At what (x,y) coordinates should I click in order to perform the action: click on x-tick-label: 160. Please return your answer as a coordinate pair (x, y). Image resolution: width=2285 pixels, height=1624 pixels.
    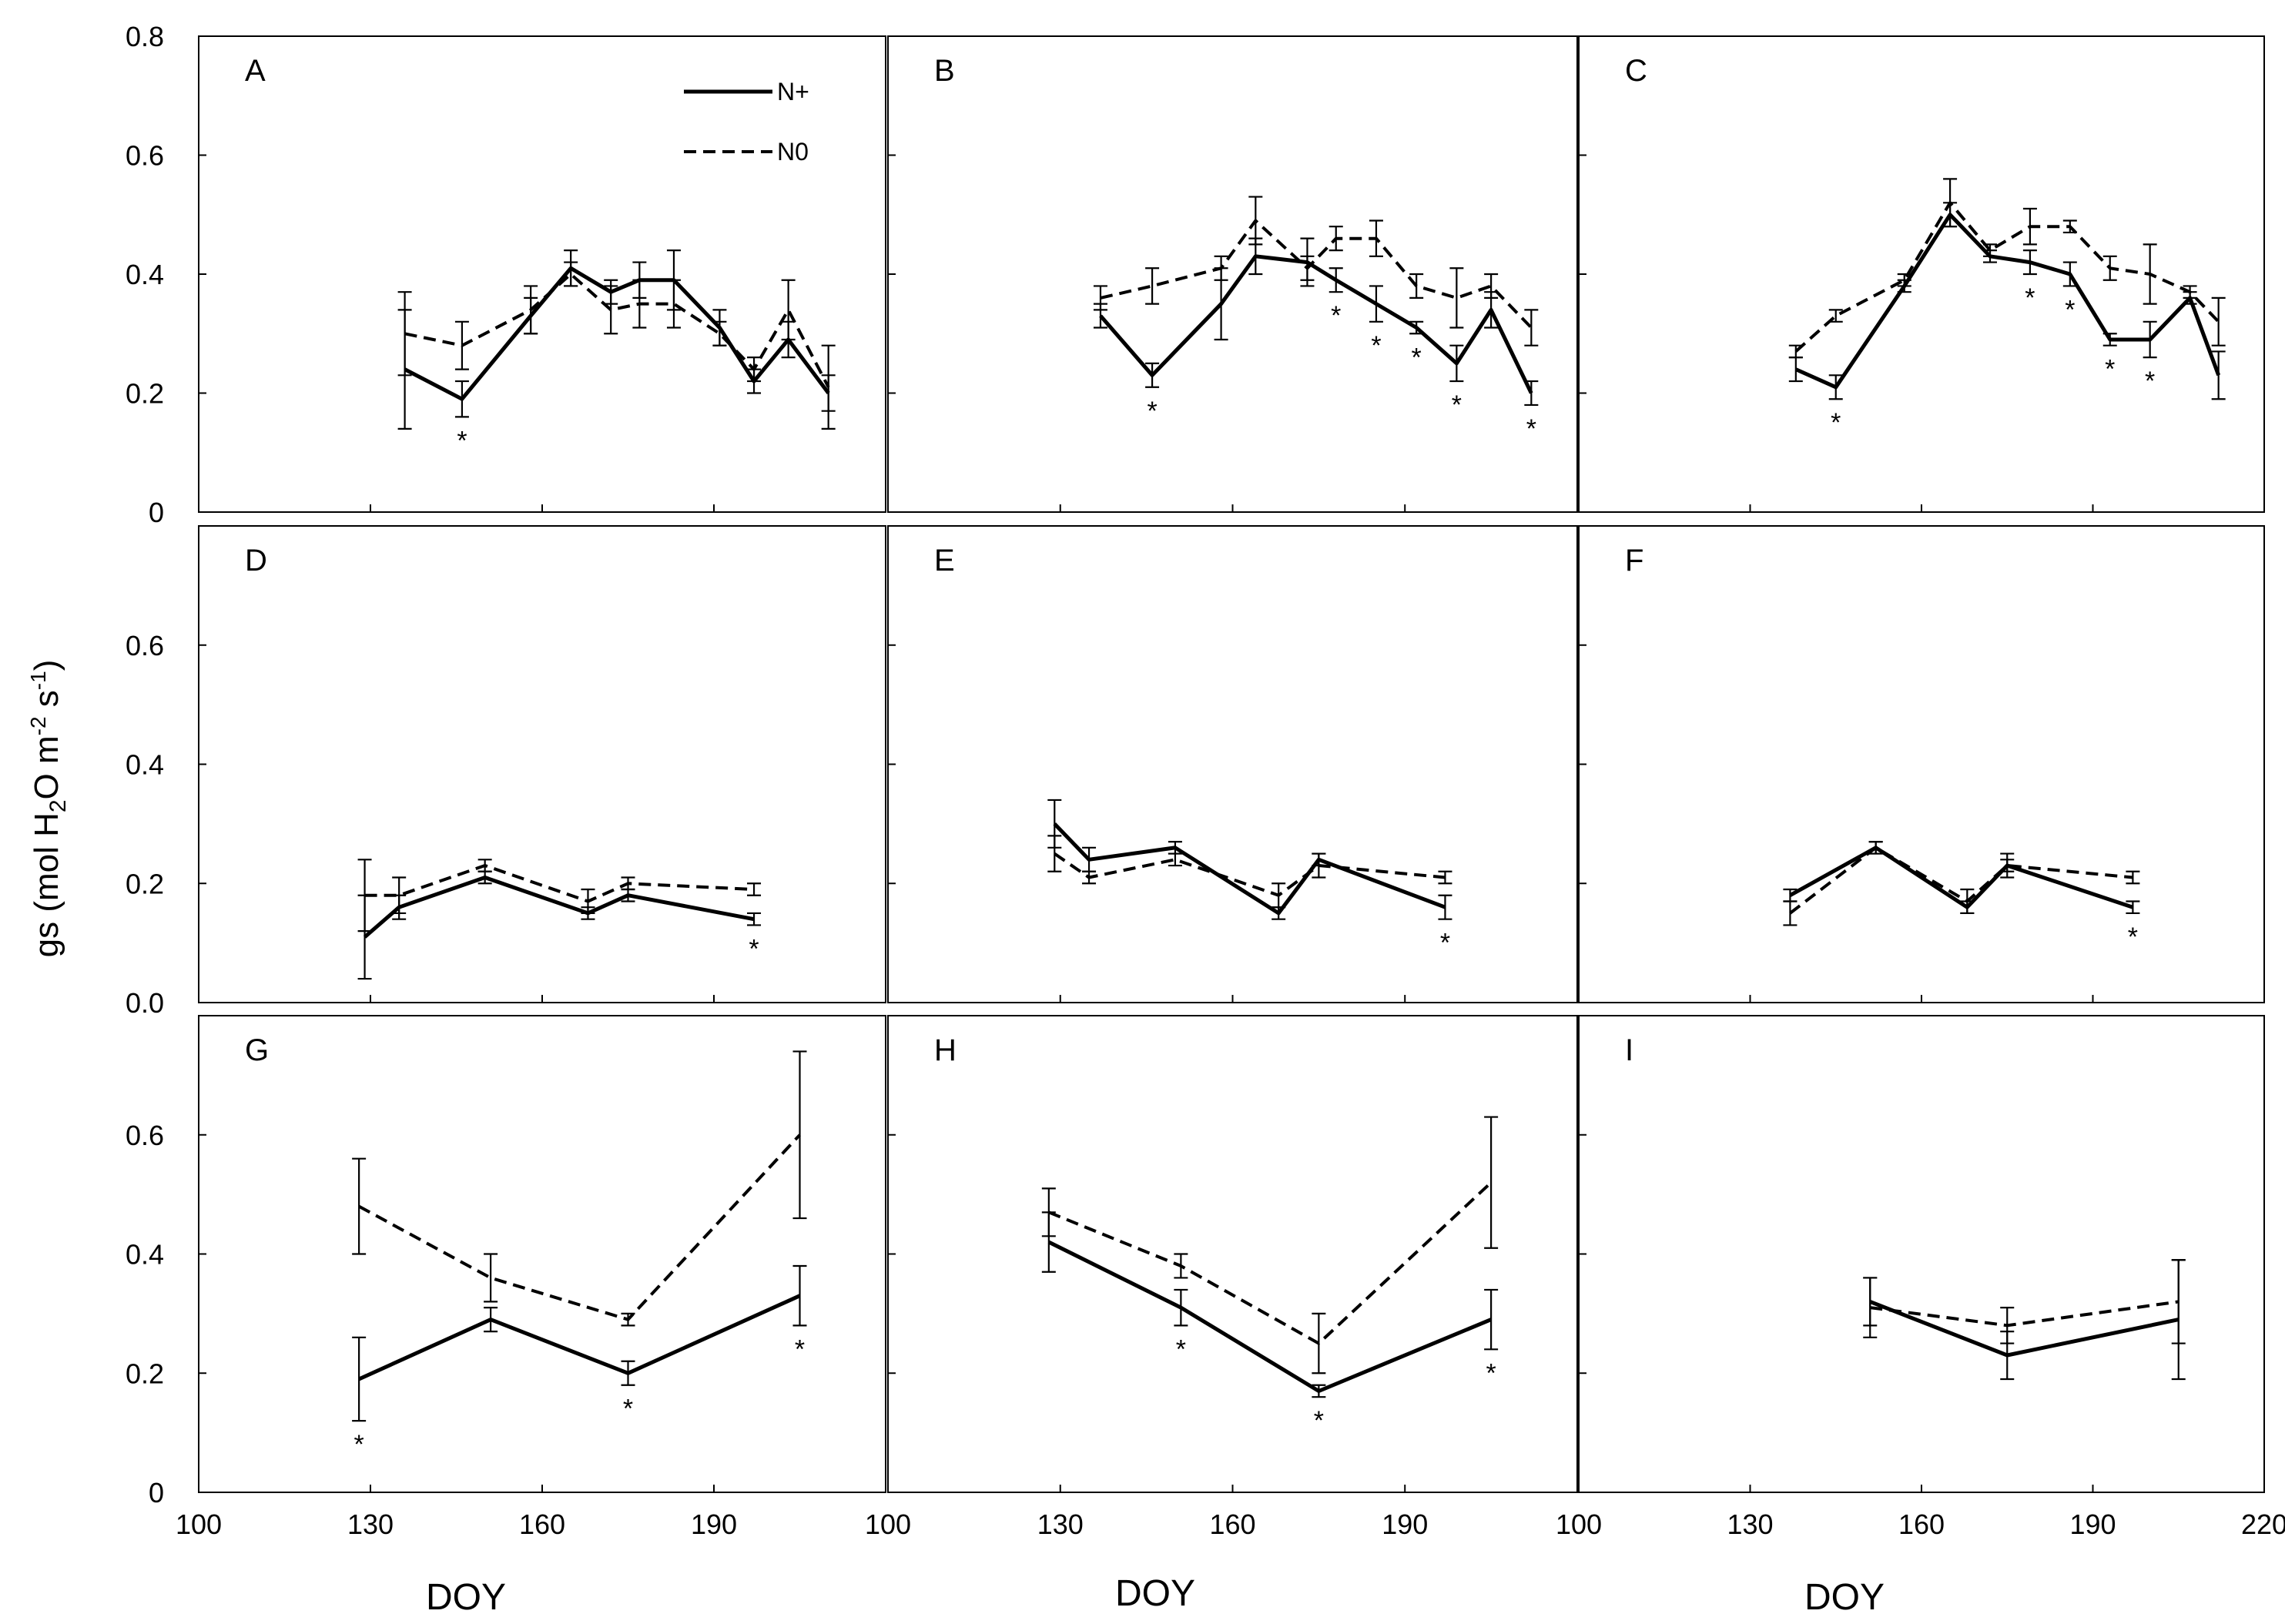
    Looking at the image, I should click on (1232, 1524).